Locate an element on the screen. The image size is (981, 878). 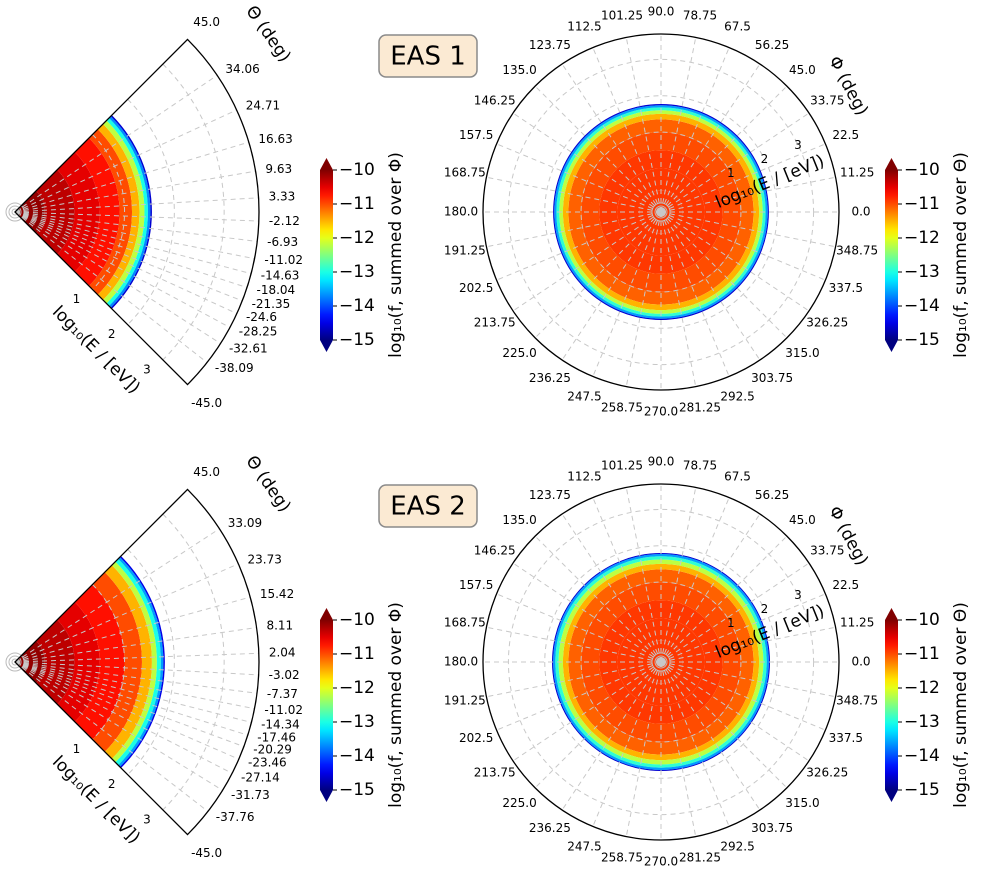
theta-tick-label: 225.0 is located at coordinates (519, 353).